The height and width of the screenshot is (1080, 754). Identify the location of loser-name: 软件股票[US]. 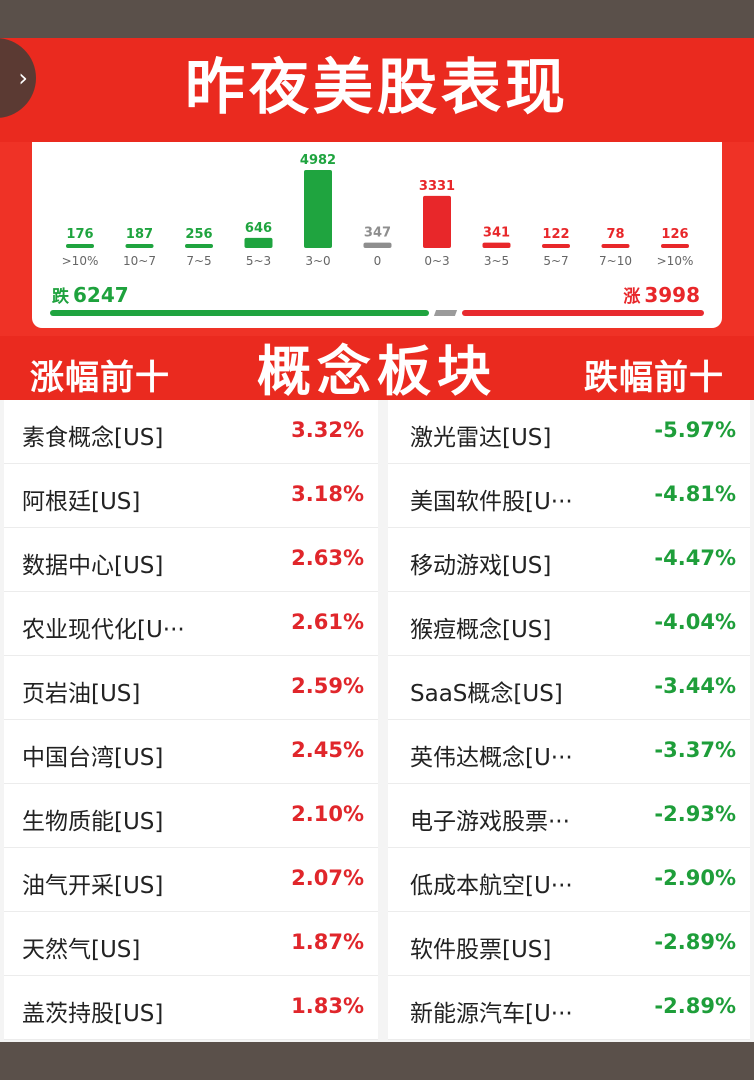
(481, 950).